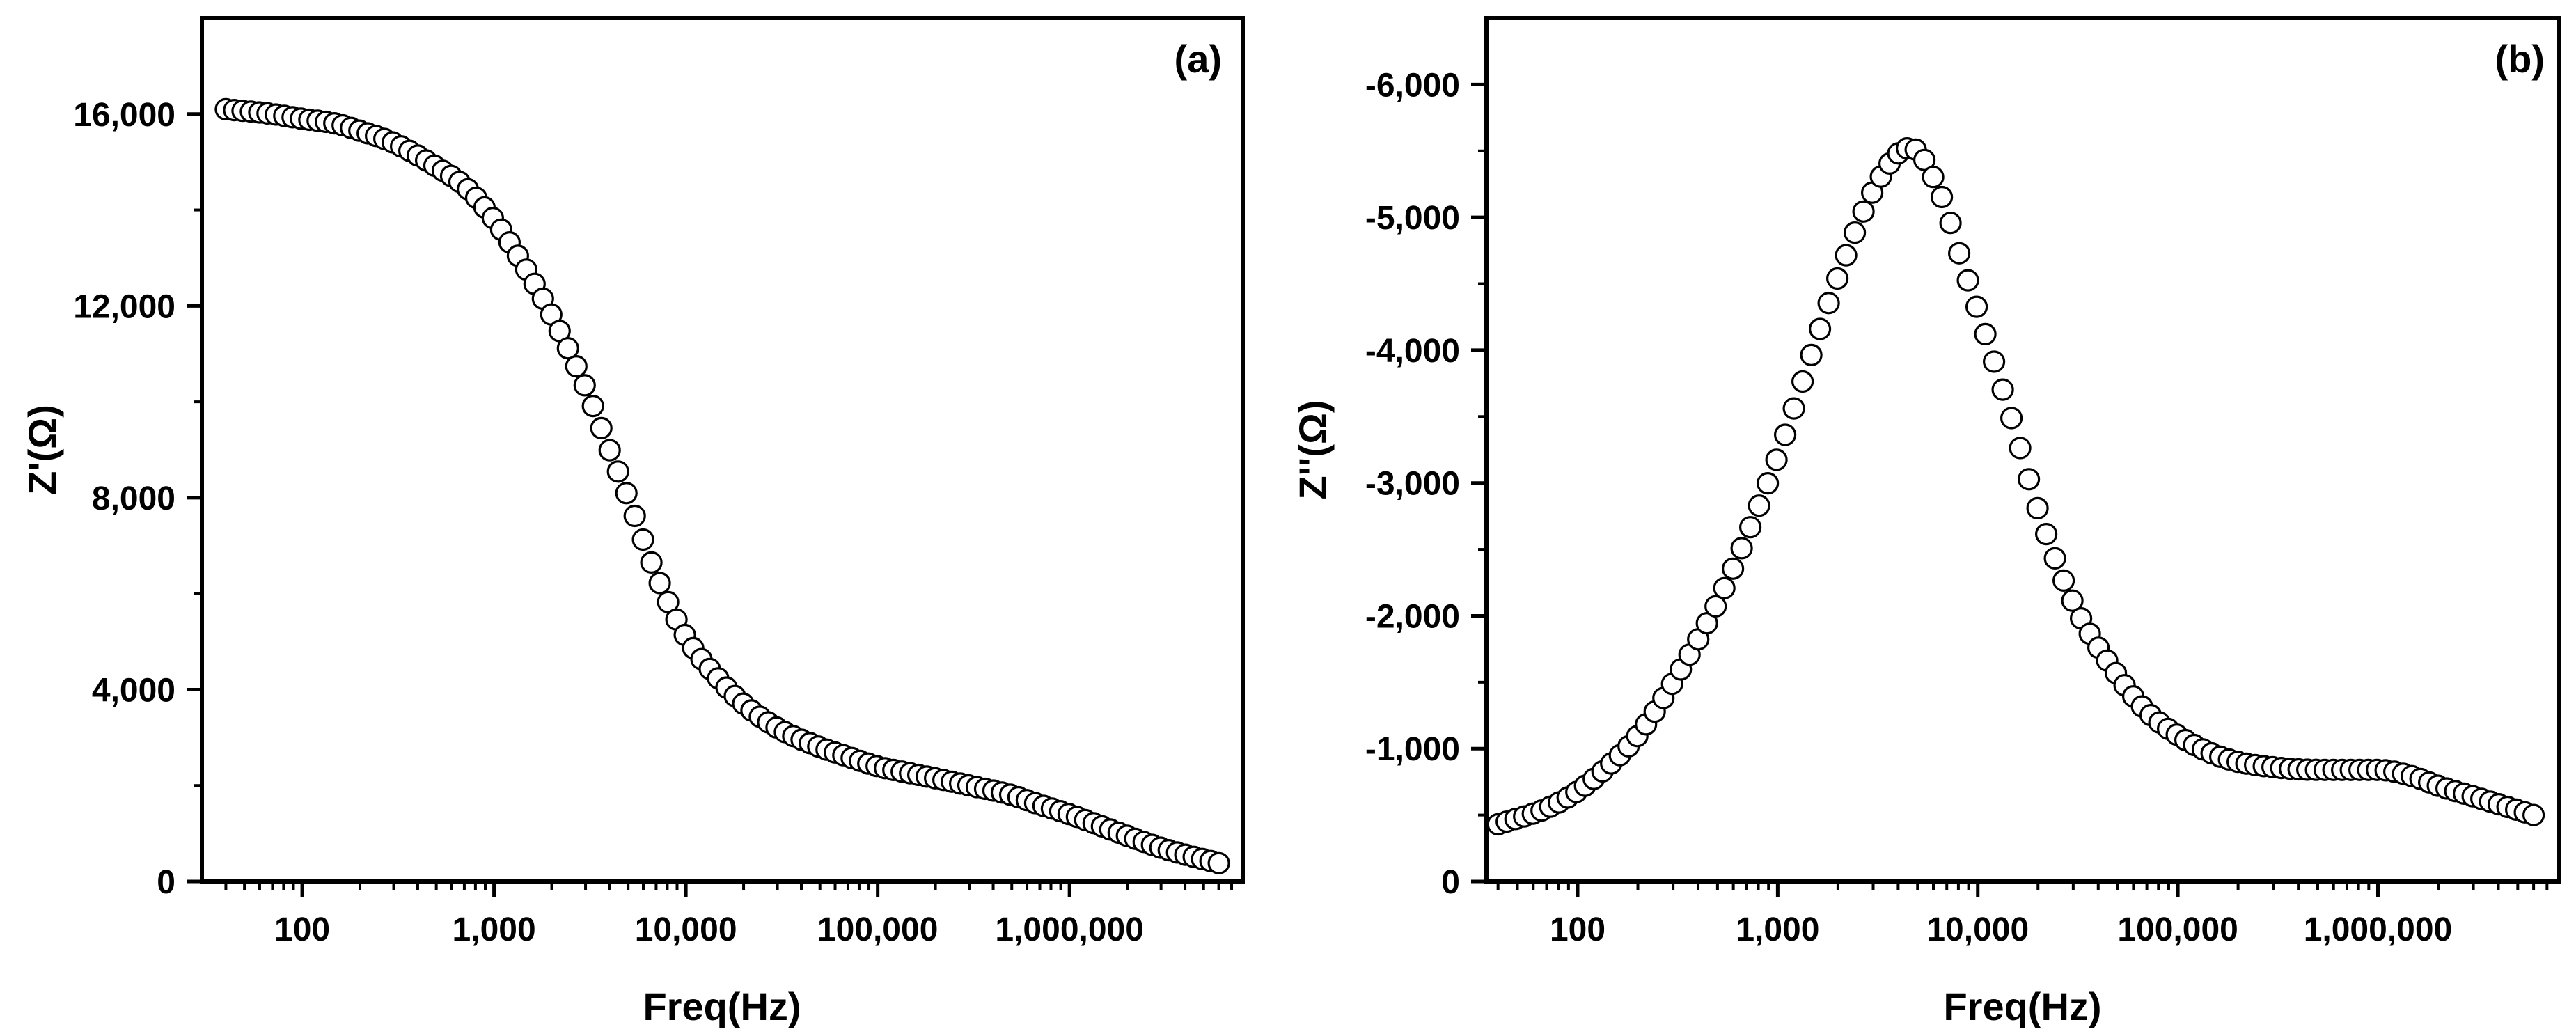 Image resolution: width=2576 pixels, height=1036 pixels. Describe the element at coordinates (124, 116) in the screenshot. I see `y-tick-label: 16,000` at that location.